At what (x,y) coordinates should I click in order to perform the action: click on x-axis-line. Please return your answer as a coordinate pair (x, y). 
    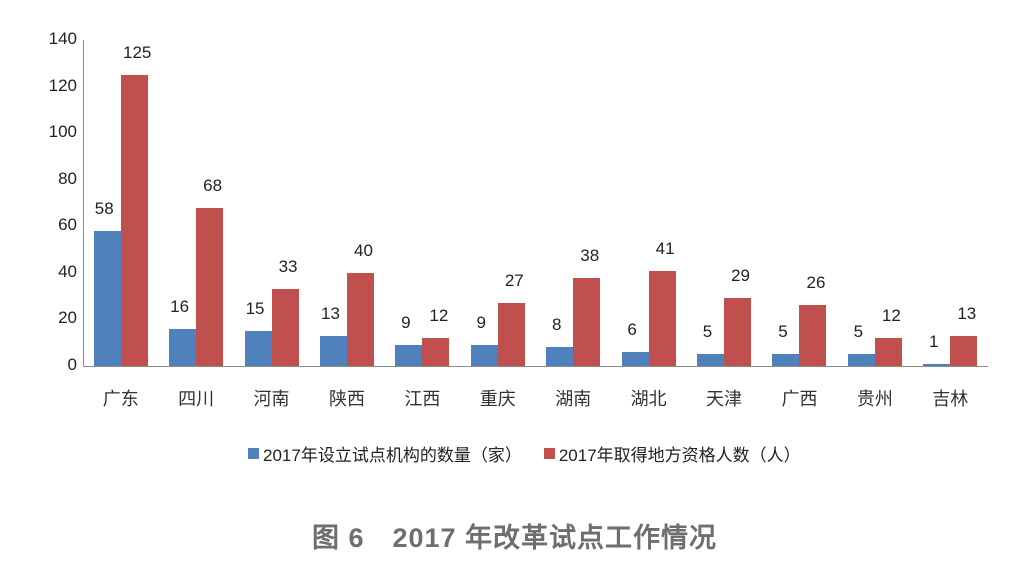
    Looking at the image, I should click on (535, 366).